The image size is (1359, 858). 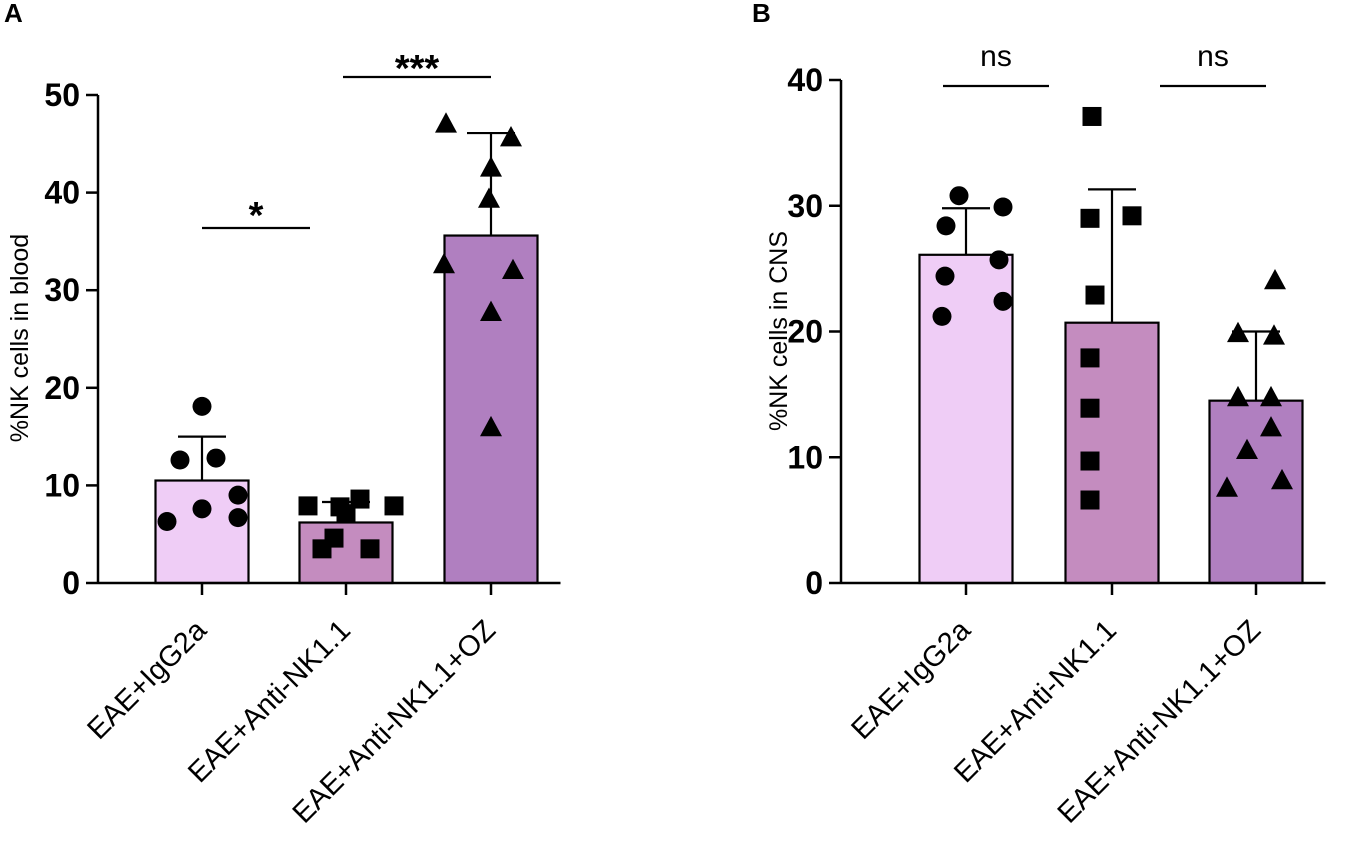 I want to click on panel-b-significance: ns ns, so click(x=1104, y=64).